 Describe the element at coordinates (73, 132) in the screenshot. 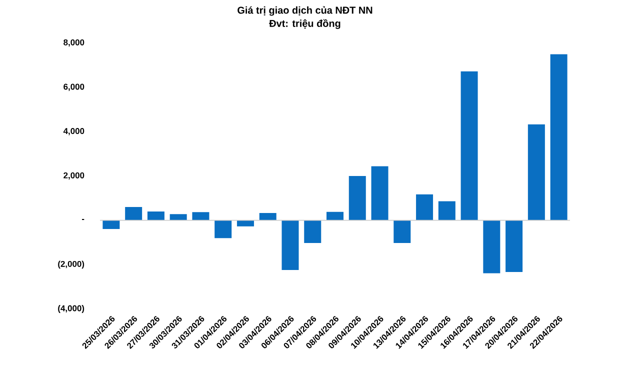

I see `y-tick-label: 4,000` at that location.